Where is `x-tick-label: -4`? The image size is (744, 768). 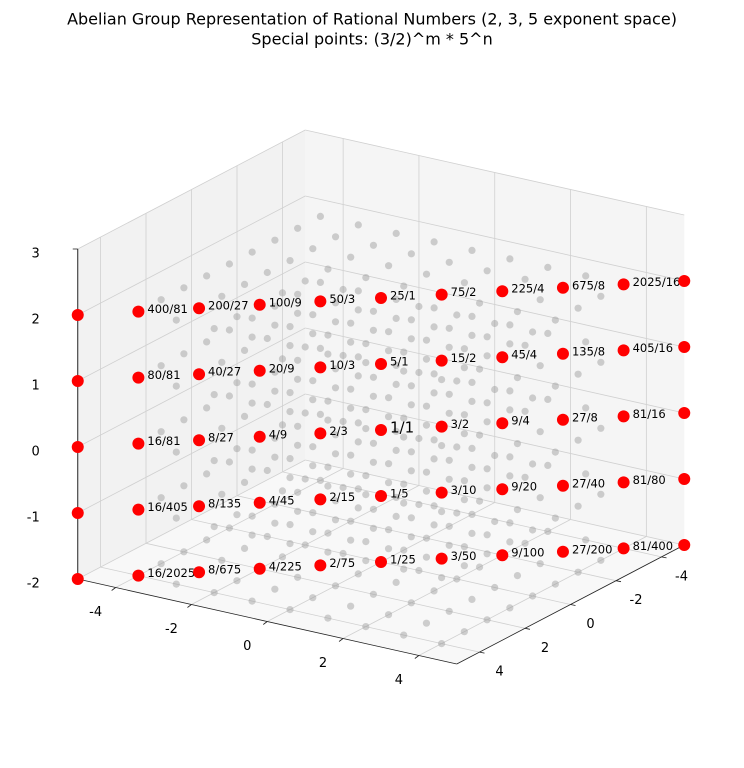
x-tick-label: -4 is located at coordinates (95, 612).